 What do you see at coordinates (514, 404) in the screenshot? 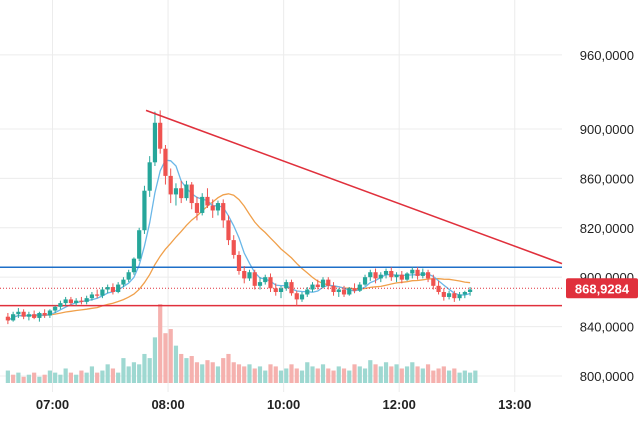
I see `x-tick-label: 13:00` at bounding box center [514, 404].